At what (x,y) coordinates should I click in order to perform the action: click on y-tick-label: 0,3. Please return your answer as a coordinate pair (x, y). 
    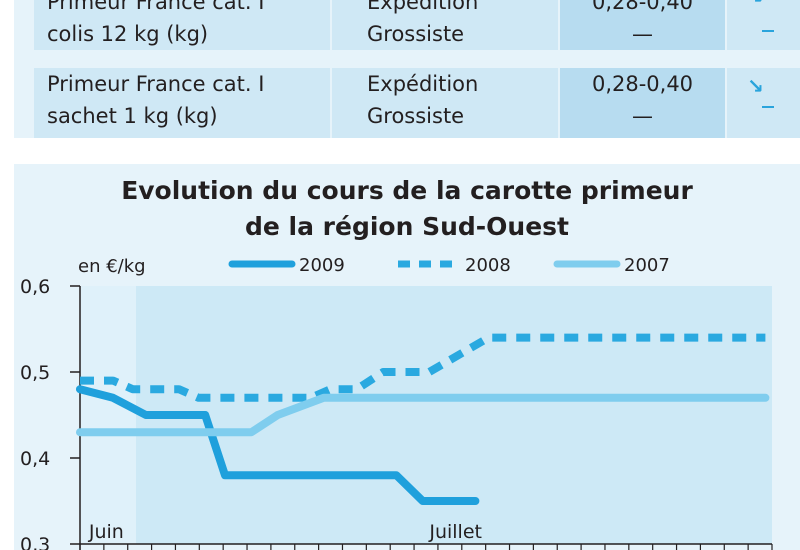
    Looking at the image, I should click on (35, 542).